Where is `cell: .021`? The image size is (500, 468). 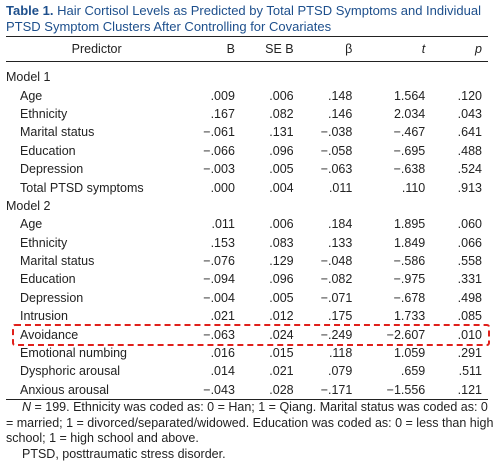 cell: .021 is located at coordinates (222, 316).